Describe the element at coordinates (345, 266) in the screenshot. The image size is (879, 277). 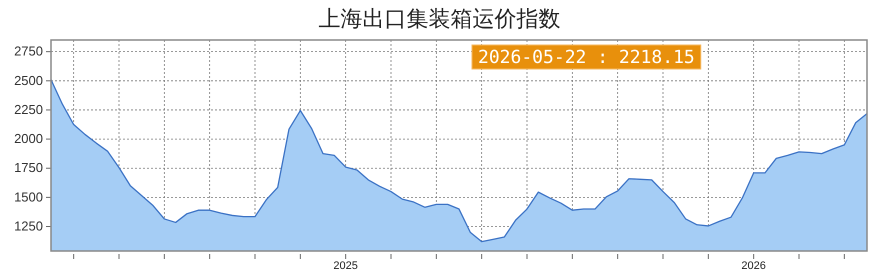
I see `x-tick-label: 2025` at that location.